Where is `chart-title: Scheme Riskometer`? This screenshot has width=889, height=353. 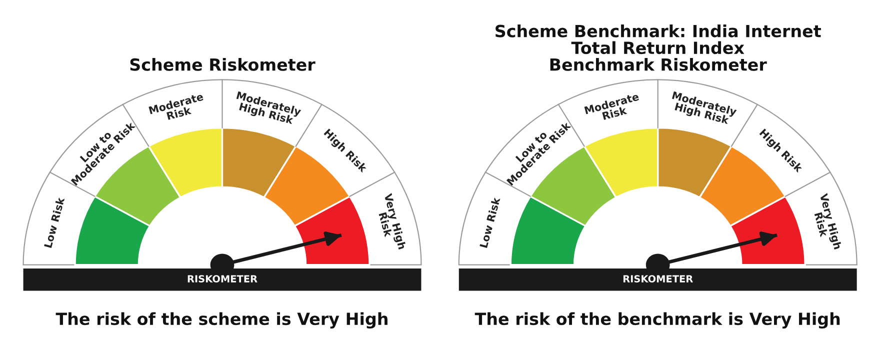 chart-title: Scheme Riskometer is located at coordinates (223, 64).